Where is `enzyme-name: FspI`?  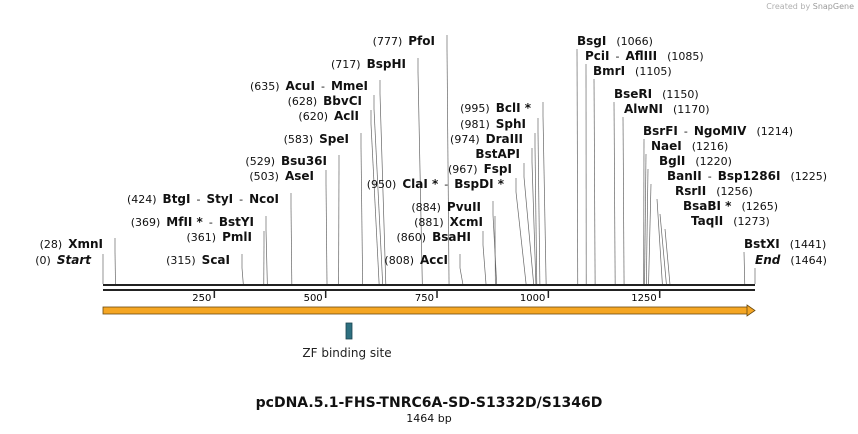 enzyme-name: FspI is located at coordinates (498, 169).